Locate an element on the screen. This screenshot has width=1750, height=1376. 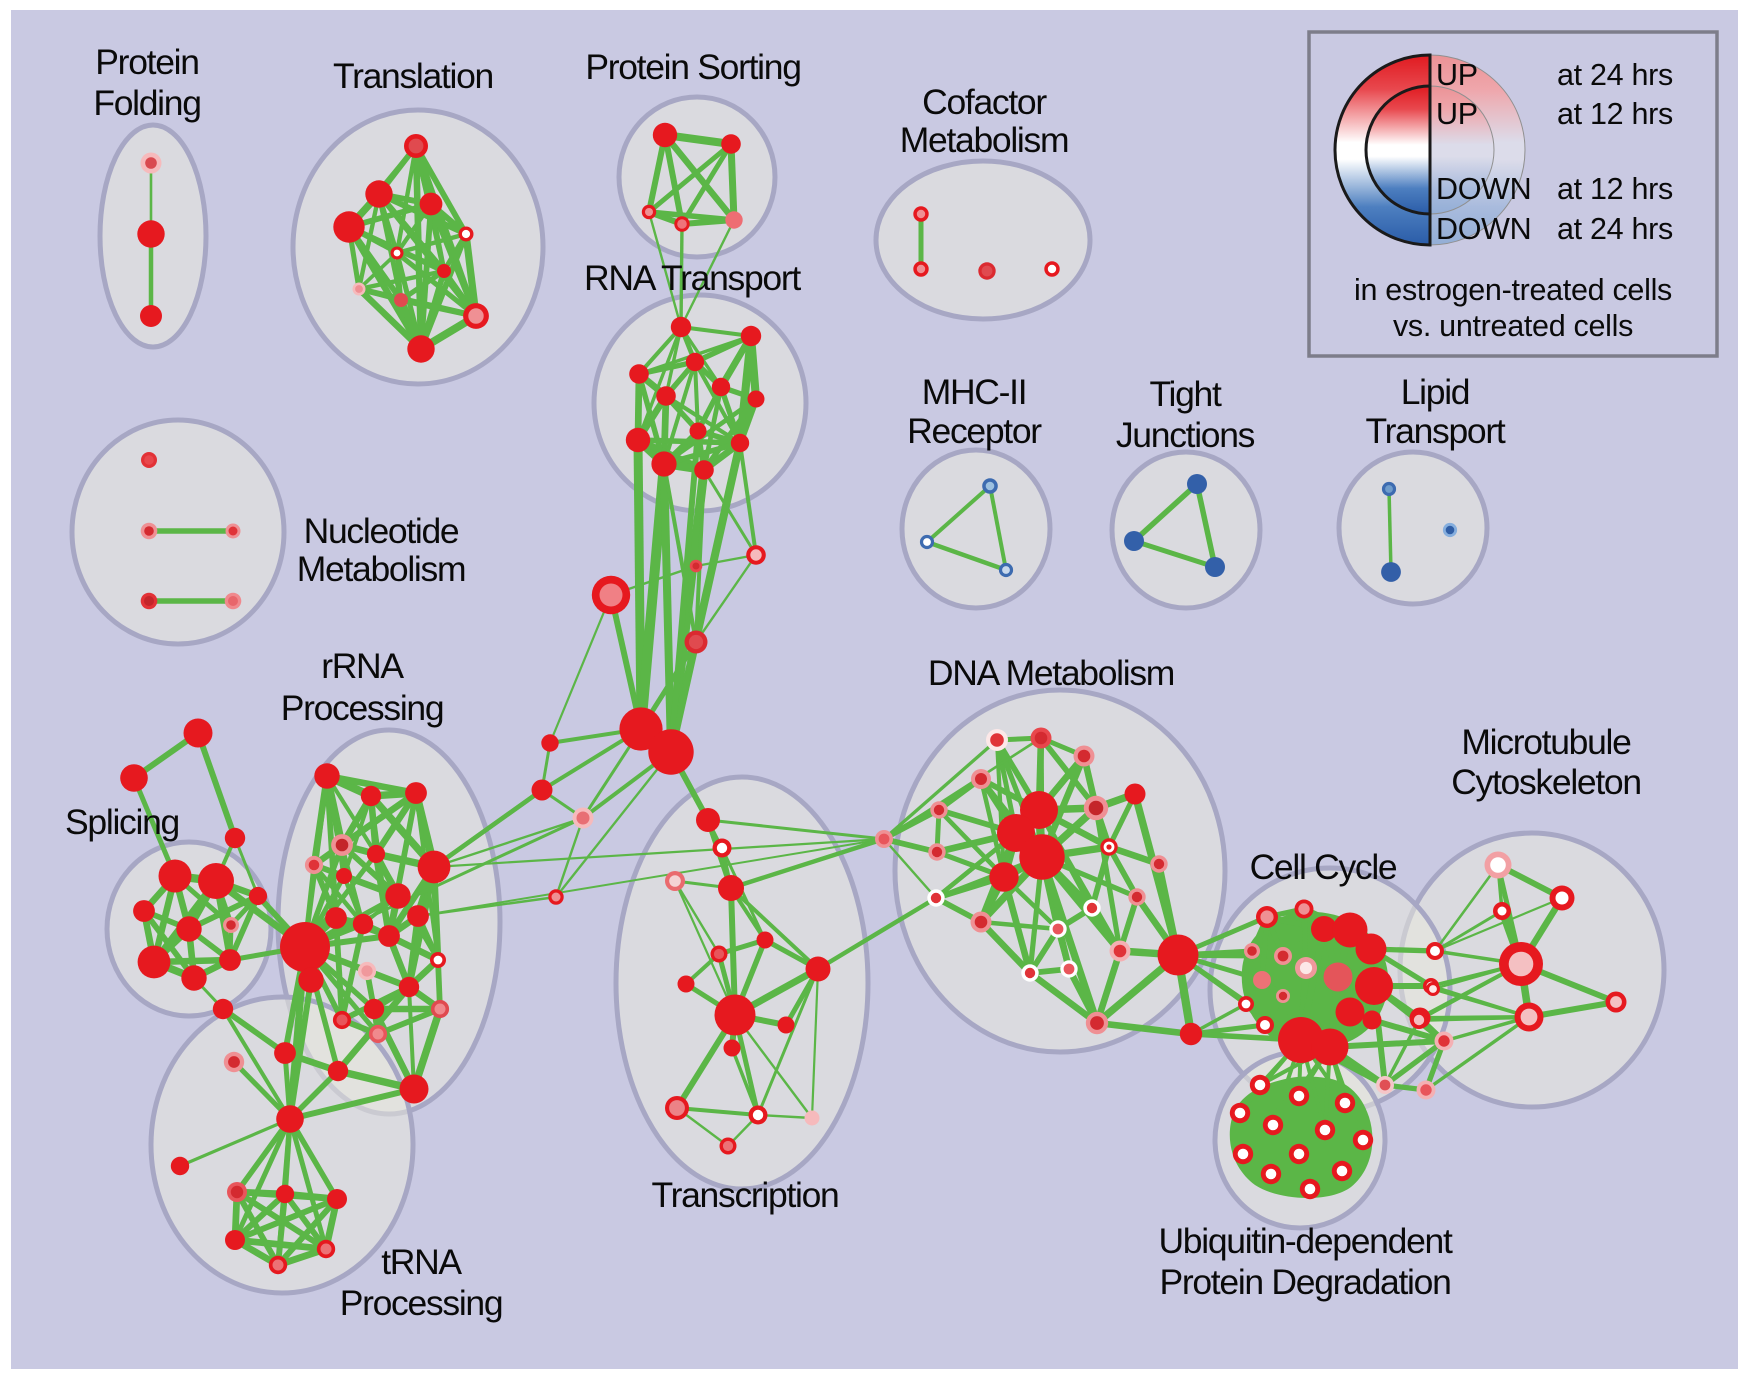
svg-text: Microtubule is located at coordinates (1546, 742).